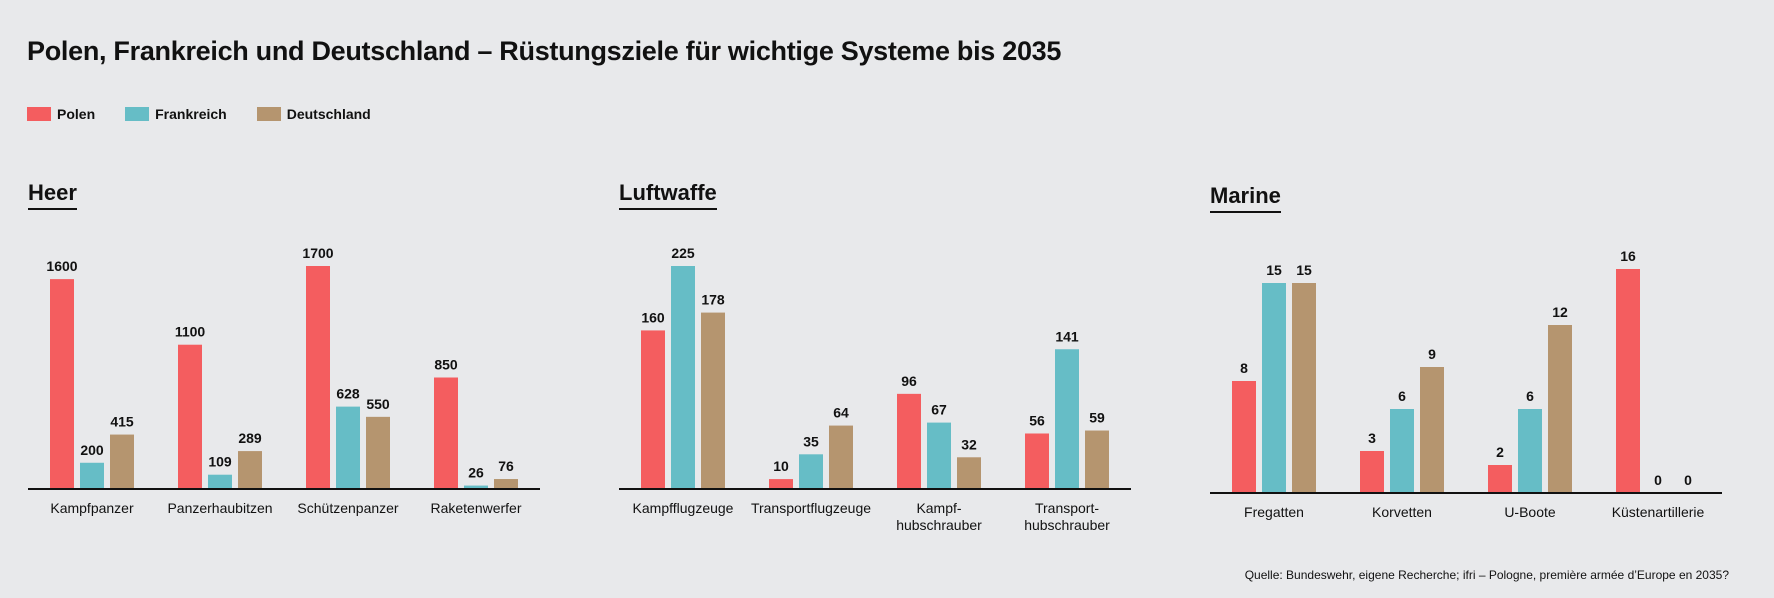 The image size is (1774, 598). Describe the element at coordinates (122, 422) in the screenshot. I see `data-label-heer-0-2: 415` at that location.